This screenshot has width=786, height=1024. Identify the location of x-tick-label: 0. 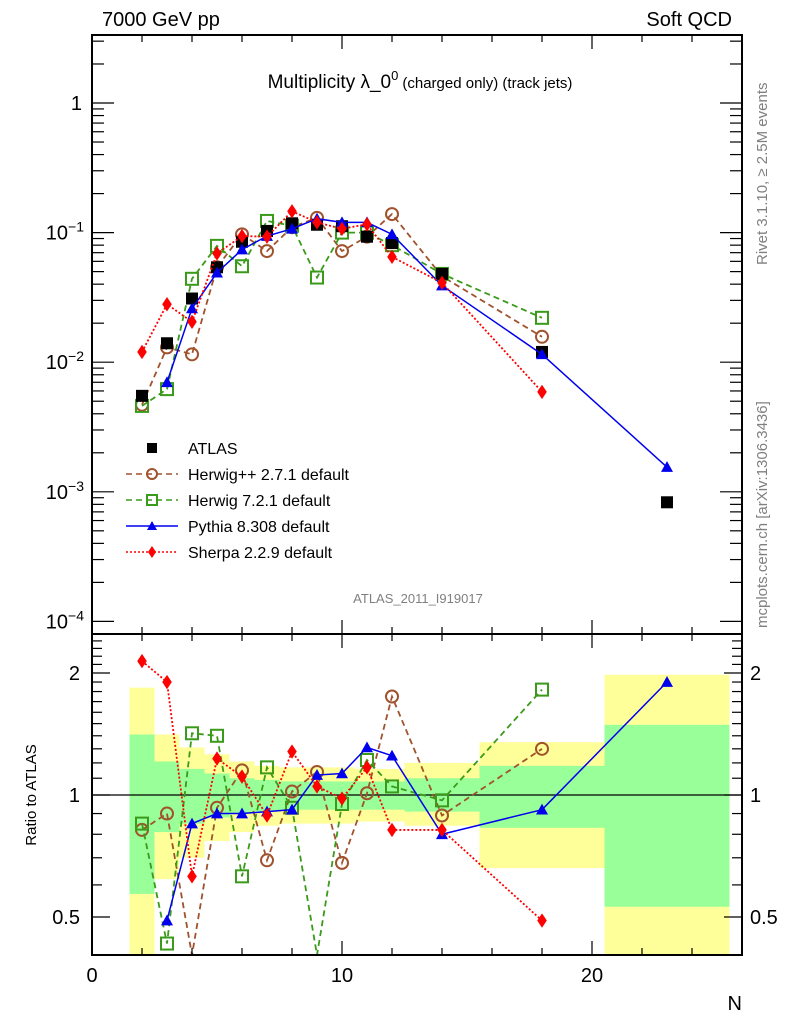
(91, 976).